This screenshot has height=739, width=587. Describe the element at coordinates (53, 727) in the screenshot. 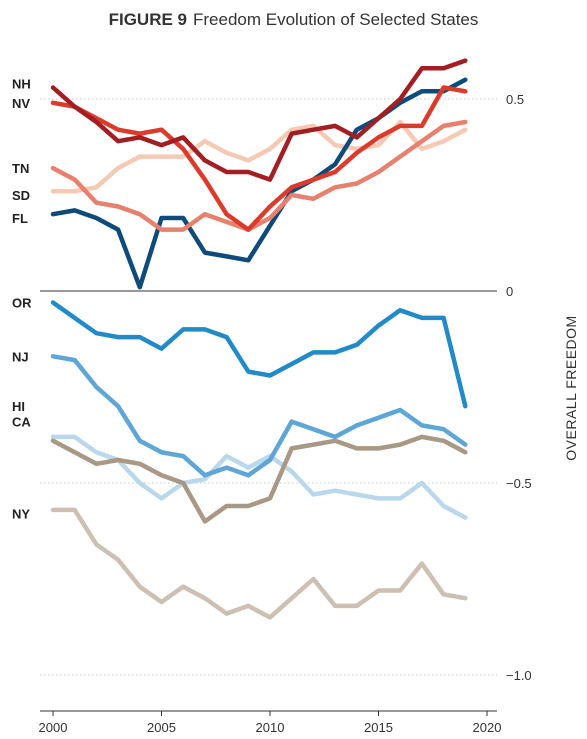

I see `x-tick-label: 2000` at that location.